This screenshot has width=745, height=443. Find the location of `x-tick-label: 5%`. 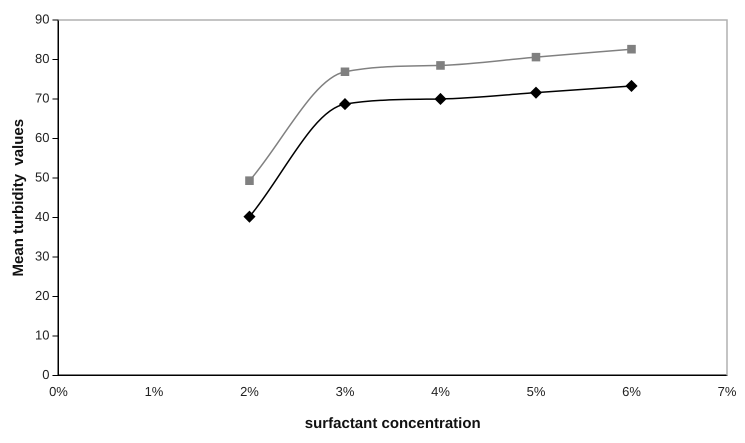

x-tick-label: 5% is located at coordinates (536, 391).